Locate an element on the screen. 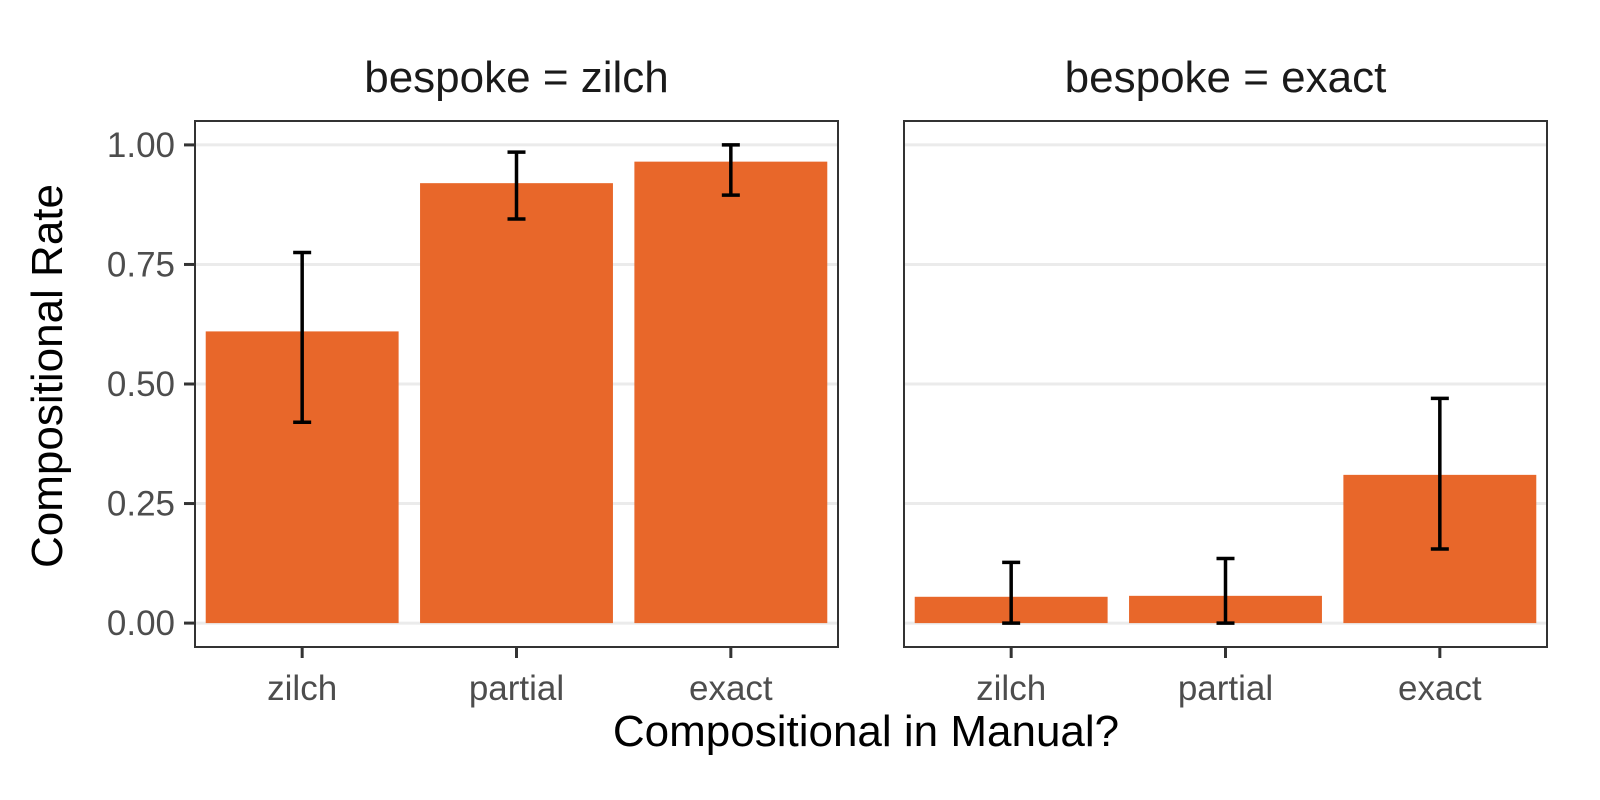 This screenshot has height=800, width=1600. y-axis-title: Compositional Rate is located at coordinates (47, 376).